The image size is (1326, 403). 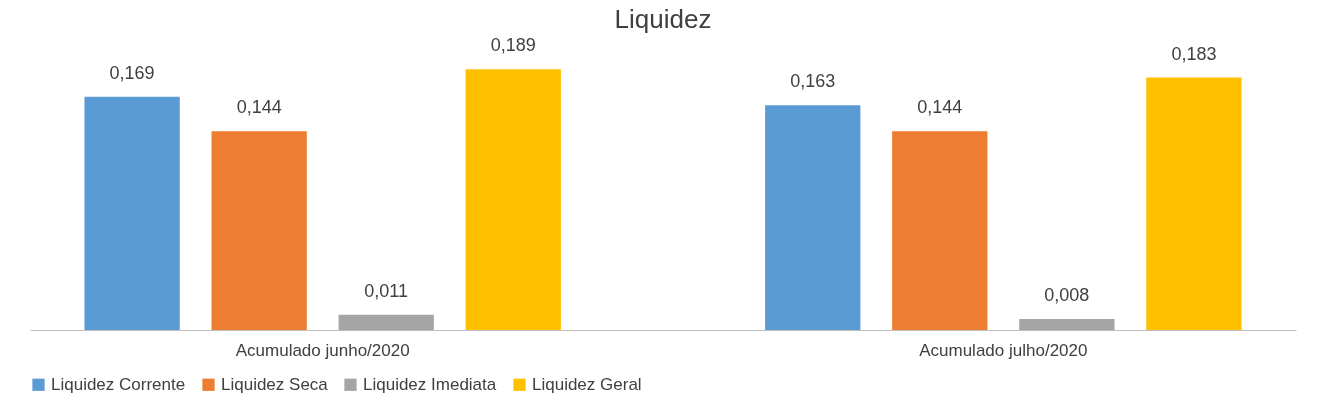 What do you see at coordinates (1003, 350) in the screenshot?
I see `x-tick-label: Acumulado julho/2020` at bounding box center [1003, 350].